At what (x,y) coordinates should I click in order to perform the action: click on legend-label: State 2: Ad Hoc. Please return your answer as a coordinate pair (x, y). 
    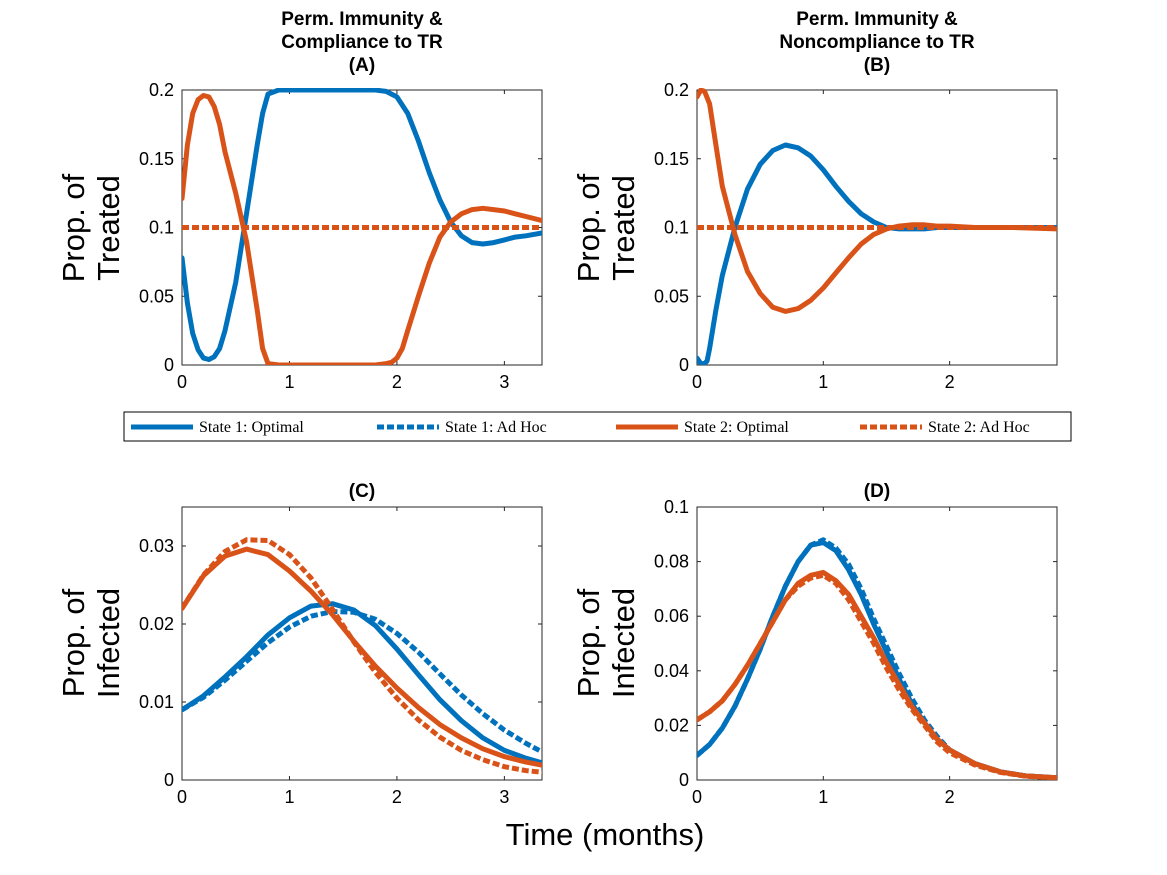
    Looking at the image, I should click on (979, 427).